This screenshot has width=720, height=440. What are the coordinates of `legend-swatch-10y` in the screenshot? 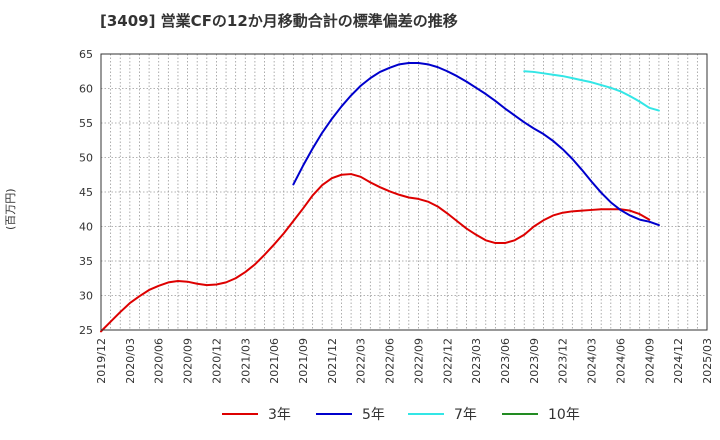 It's located at (520, 414).